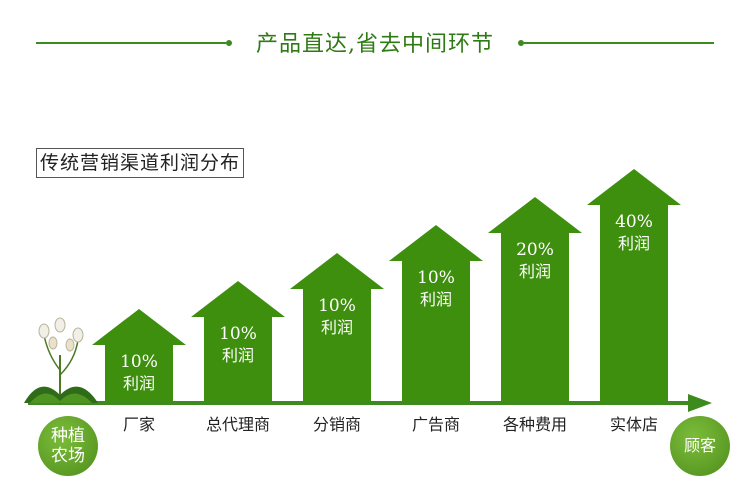  Describe the element at coordinates (375, 44) in the screenshot. I see `page-title: 产品直达,省去中间环节` at that location.